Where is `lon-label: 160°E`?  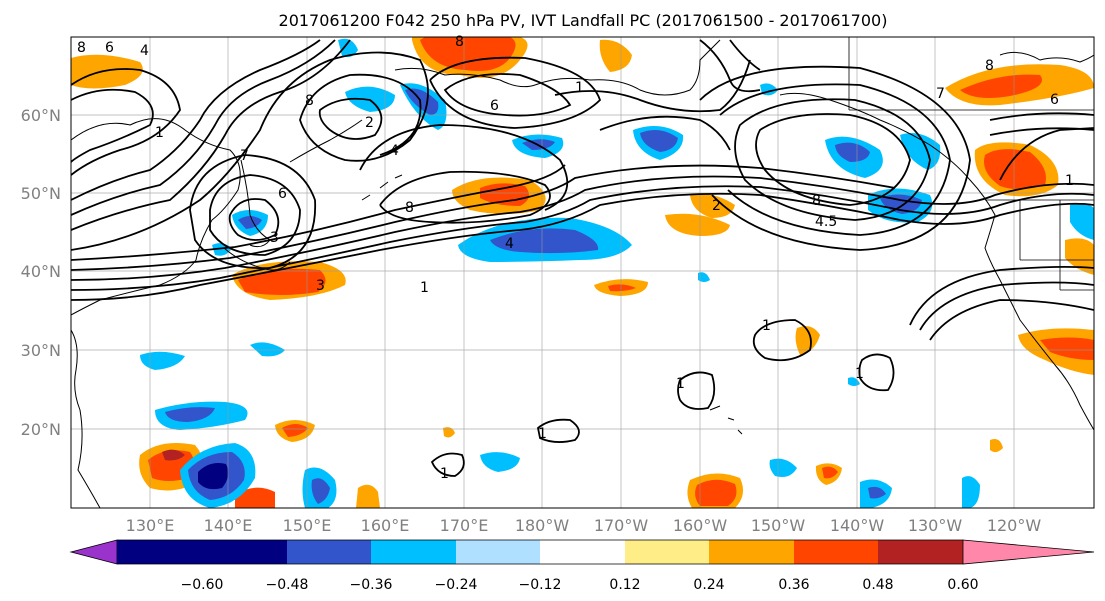
lon-label: 160°E is located at coordinates (385, 525).